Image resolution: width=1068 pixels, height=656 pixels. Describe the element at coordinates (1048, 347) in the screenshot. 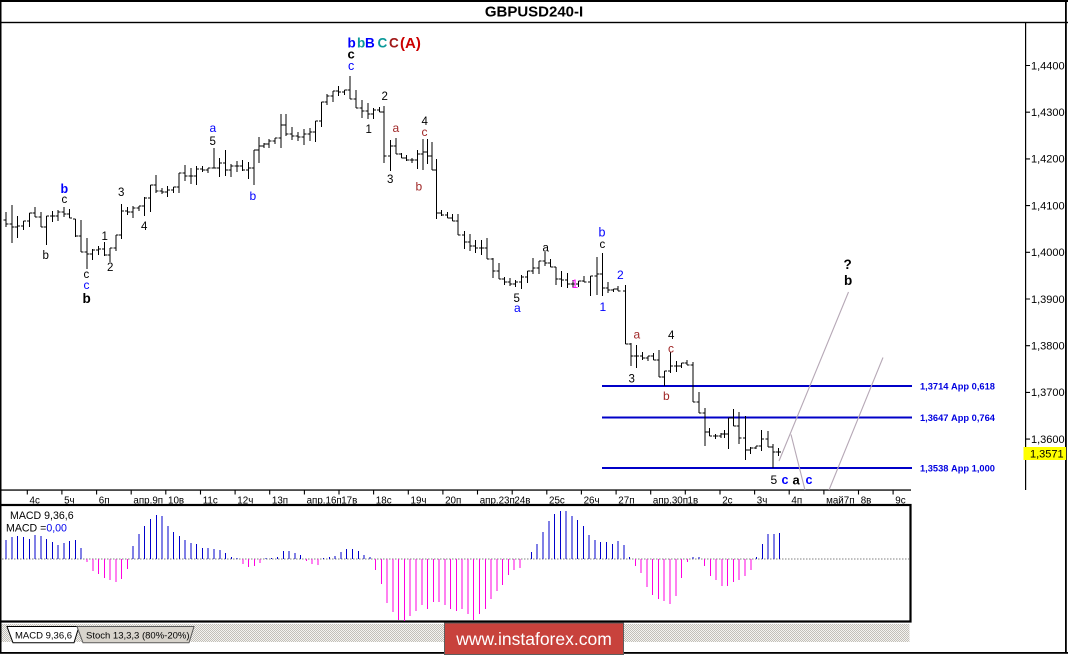

I see `svg-text: 1,3800` at that location.